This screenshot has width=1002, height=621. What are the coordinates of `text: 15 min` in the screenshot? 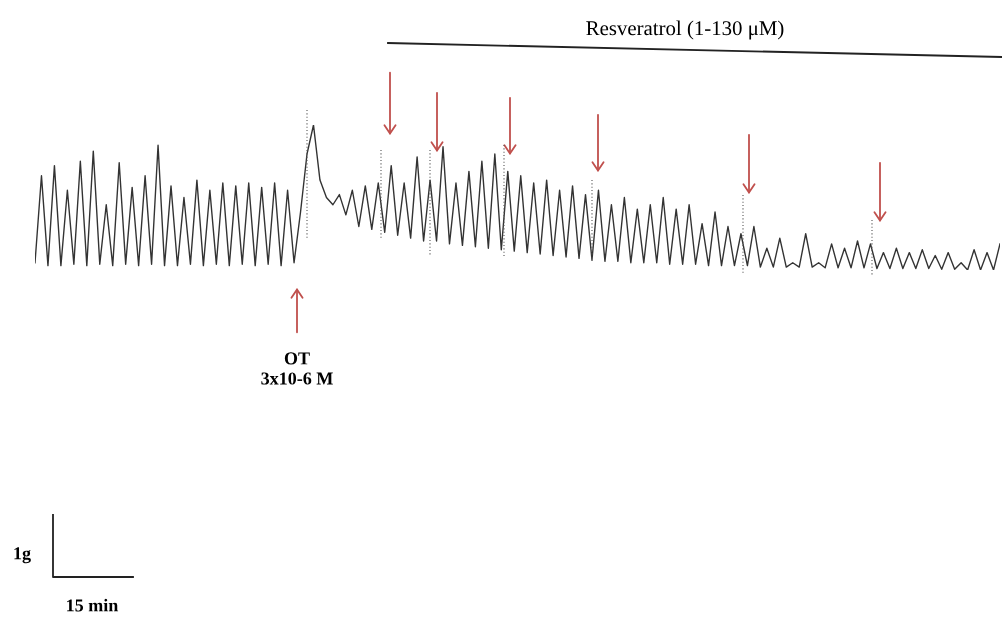 It's located at (93, 605).